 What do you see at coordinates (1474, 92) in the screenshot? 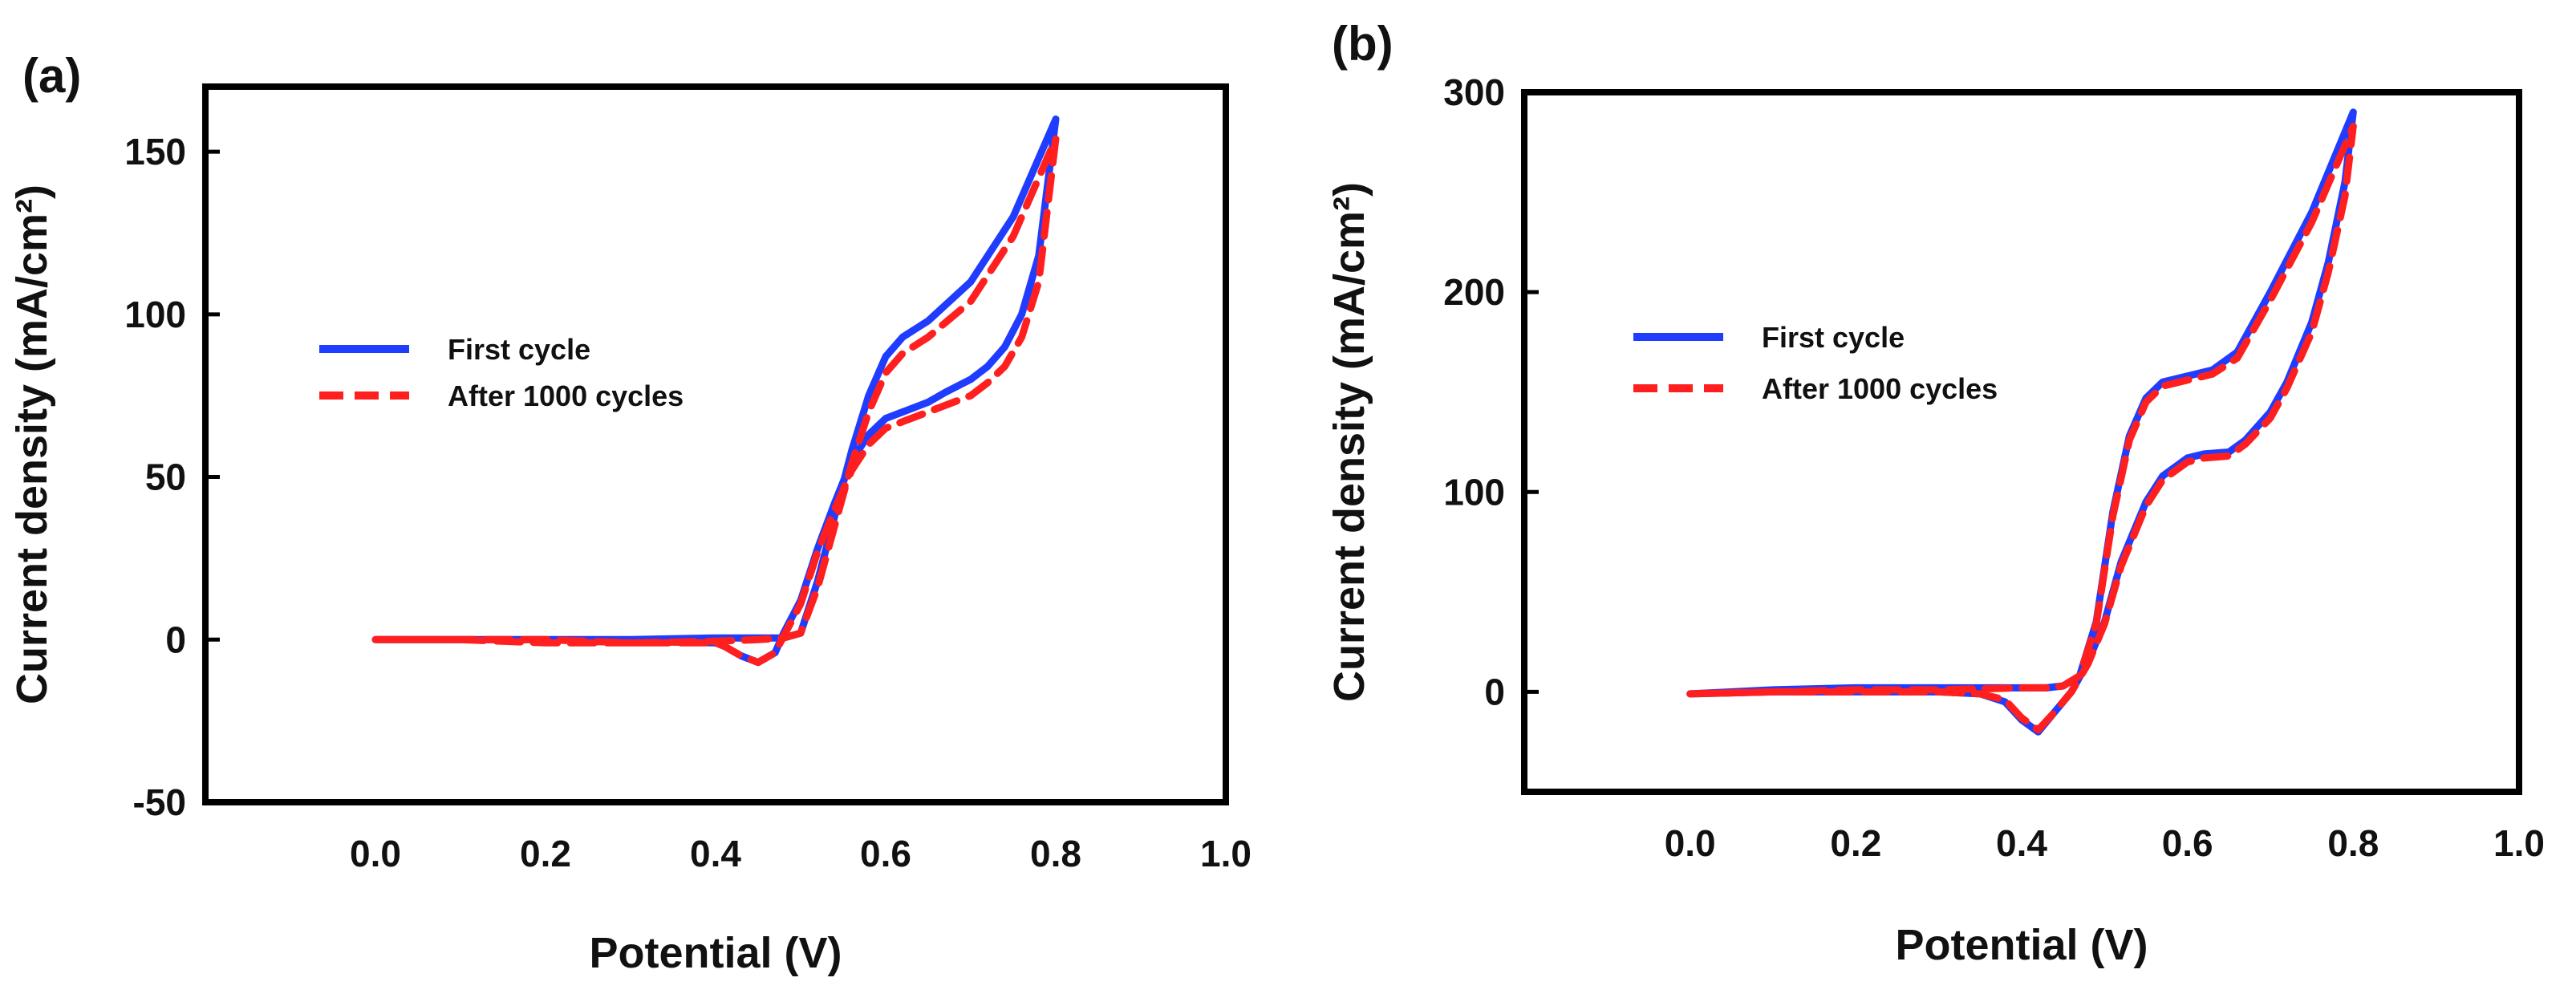
I see `y-tick-label: 300` at bounding box center [1474, 92].